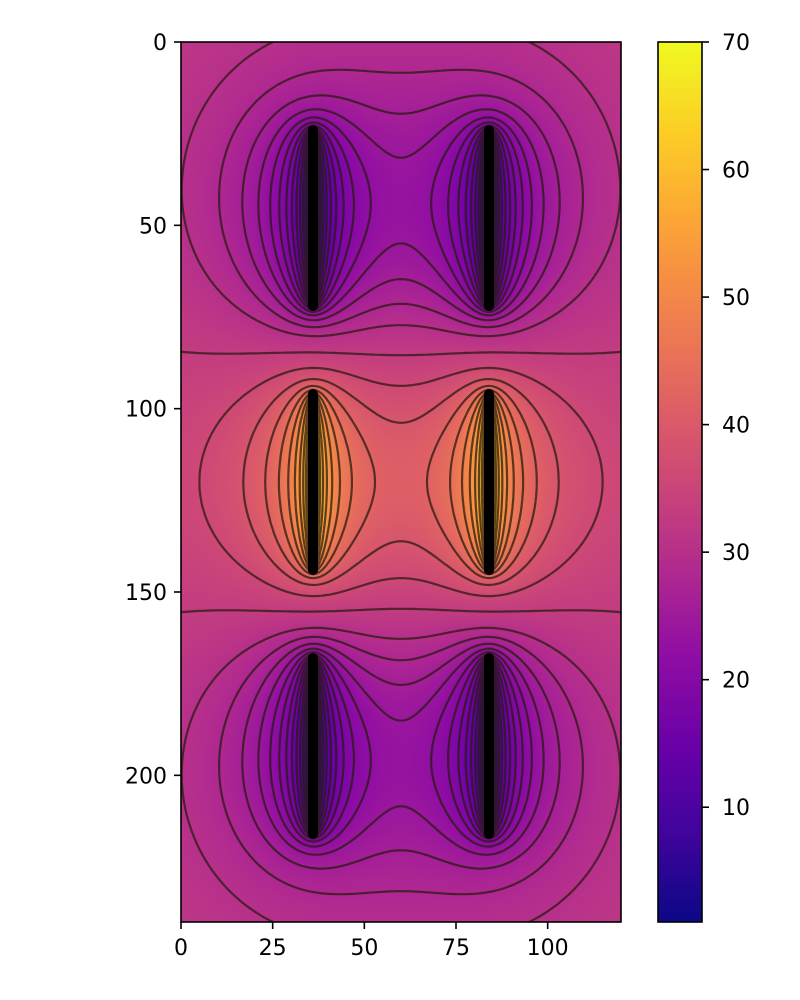  I want to click on x-tick-label: 75, so click(456, 948).